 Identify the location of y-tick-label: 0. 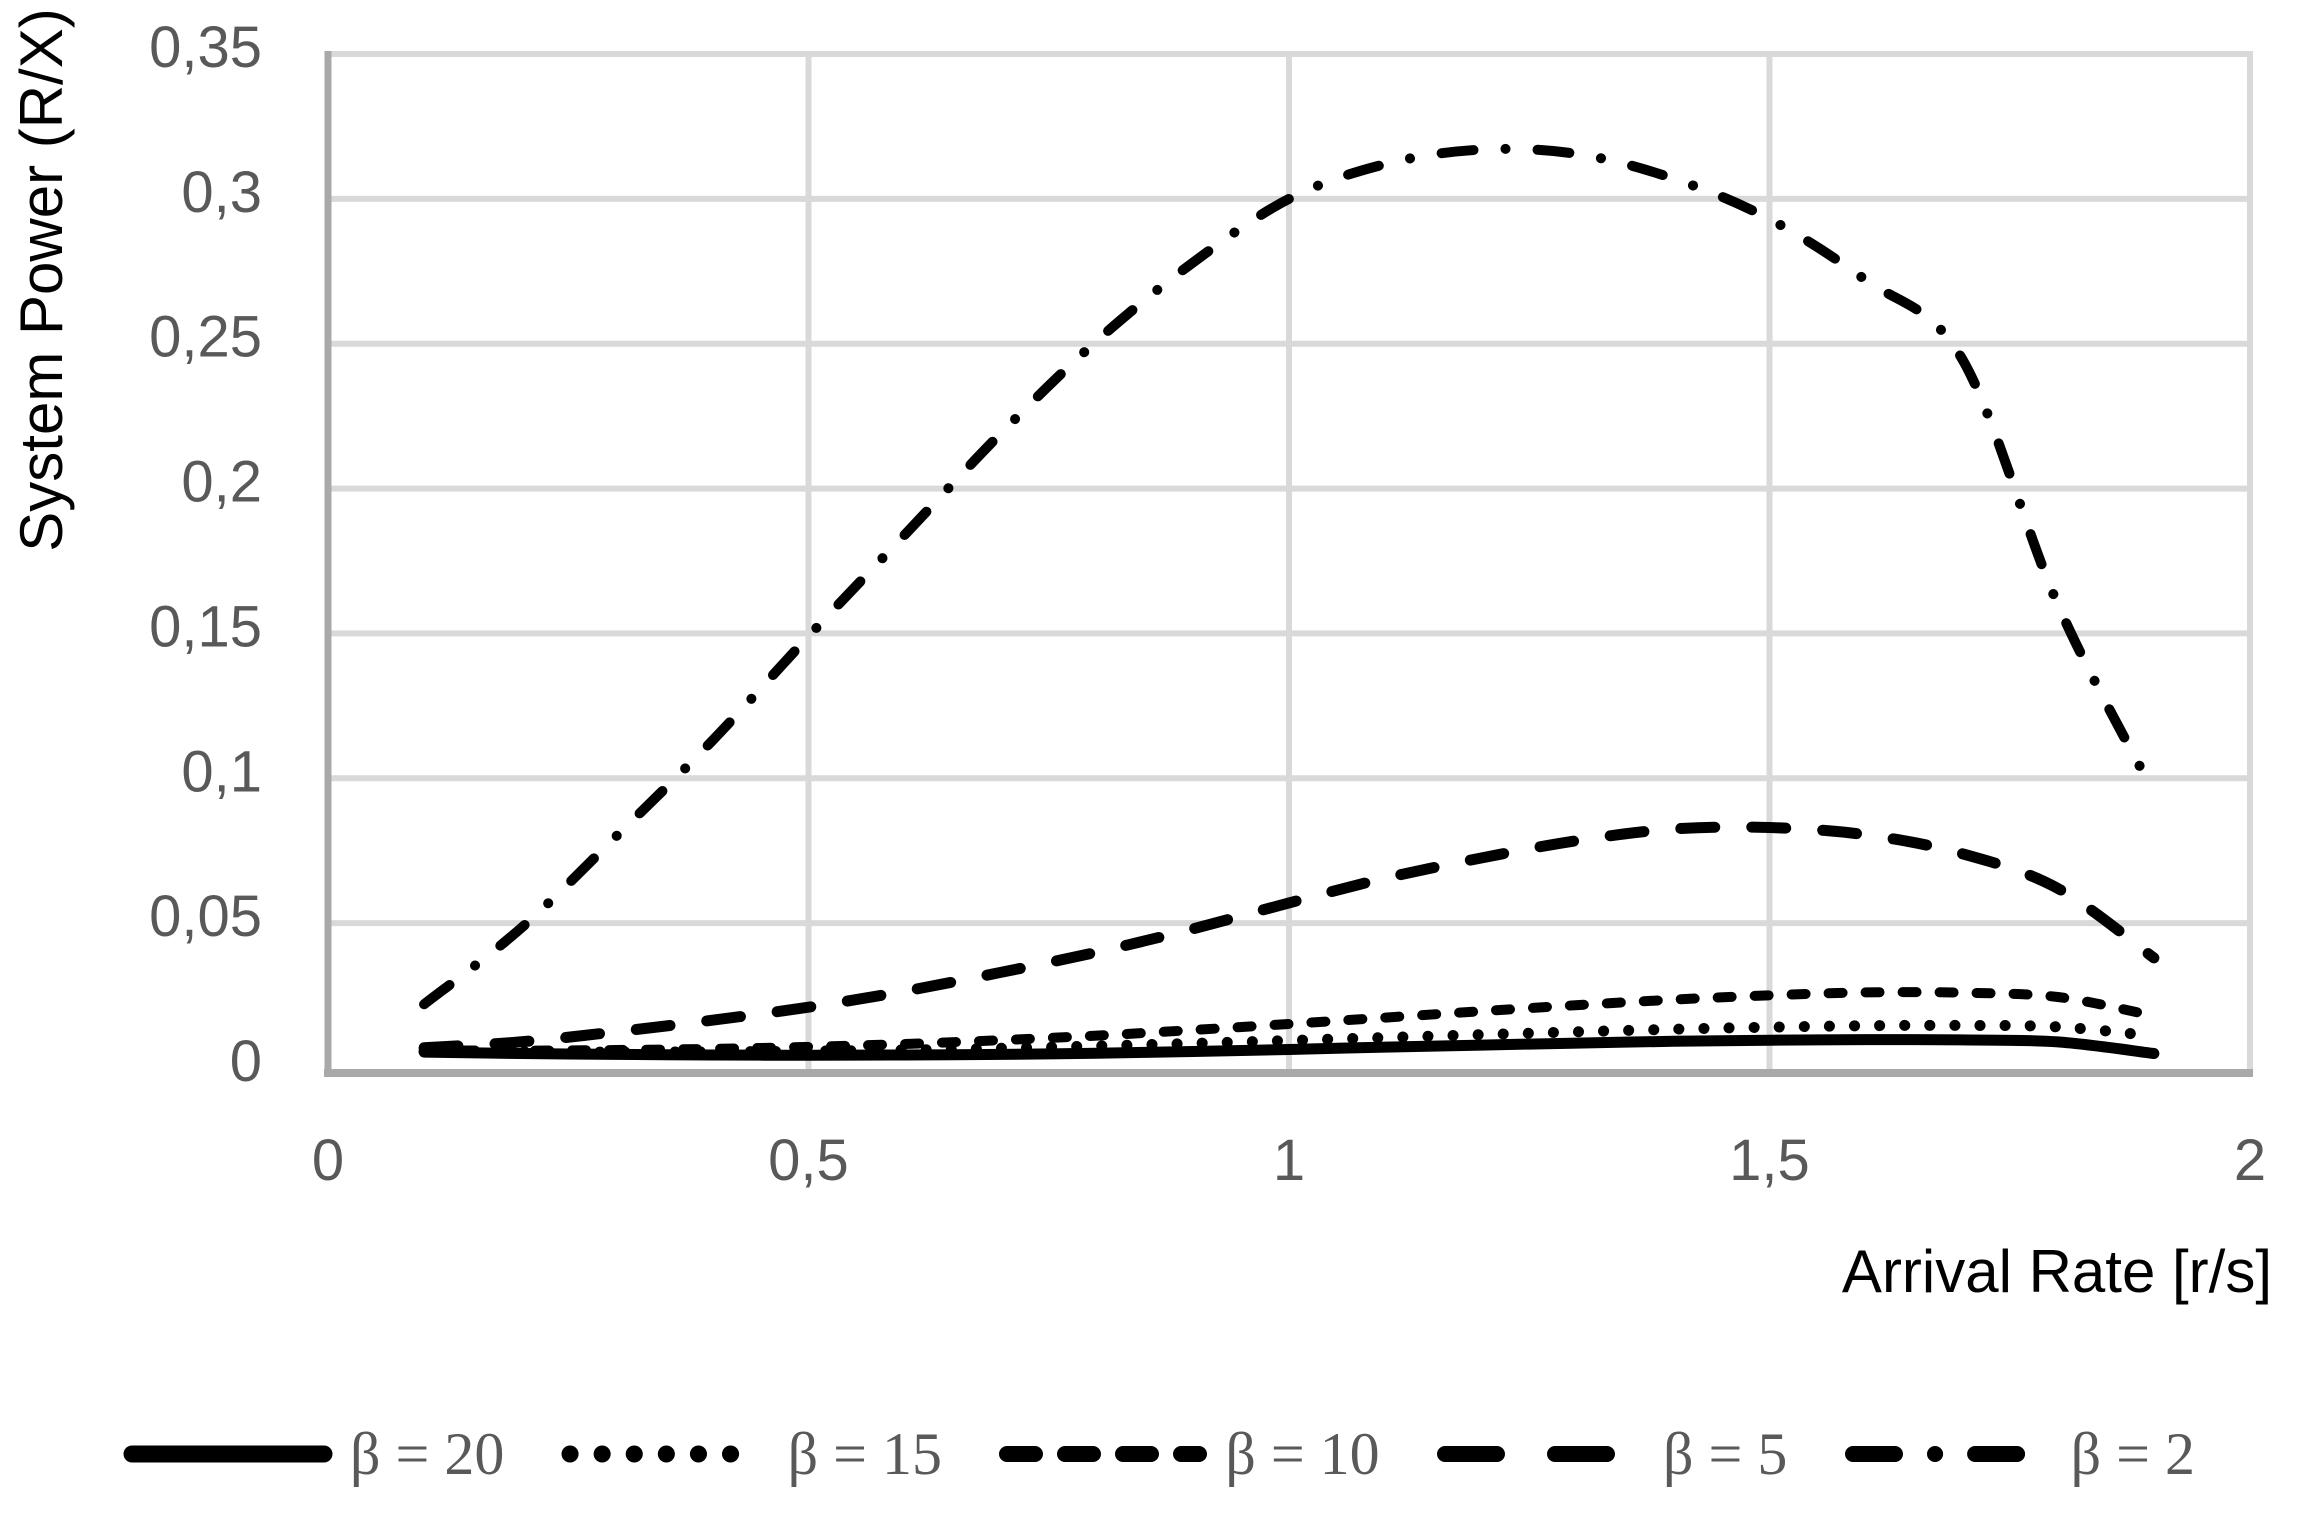
(246, 1061).